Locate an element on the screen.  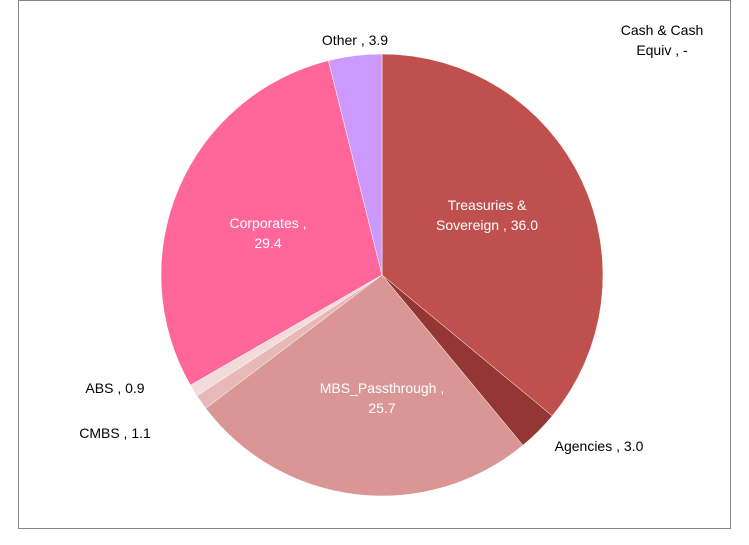
value-label: 1.1 is located at coordinates (141, 433).